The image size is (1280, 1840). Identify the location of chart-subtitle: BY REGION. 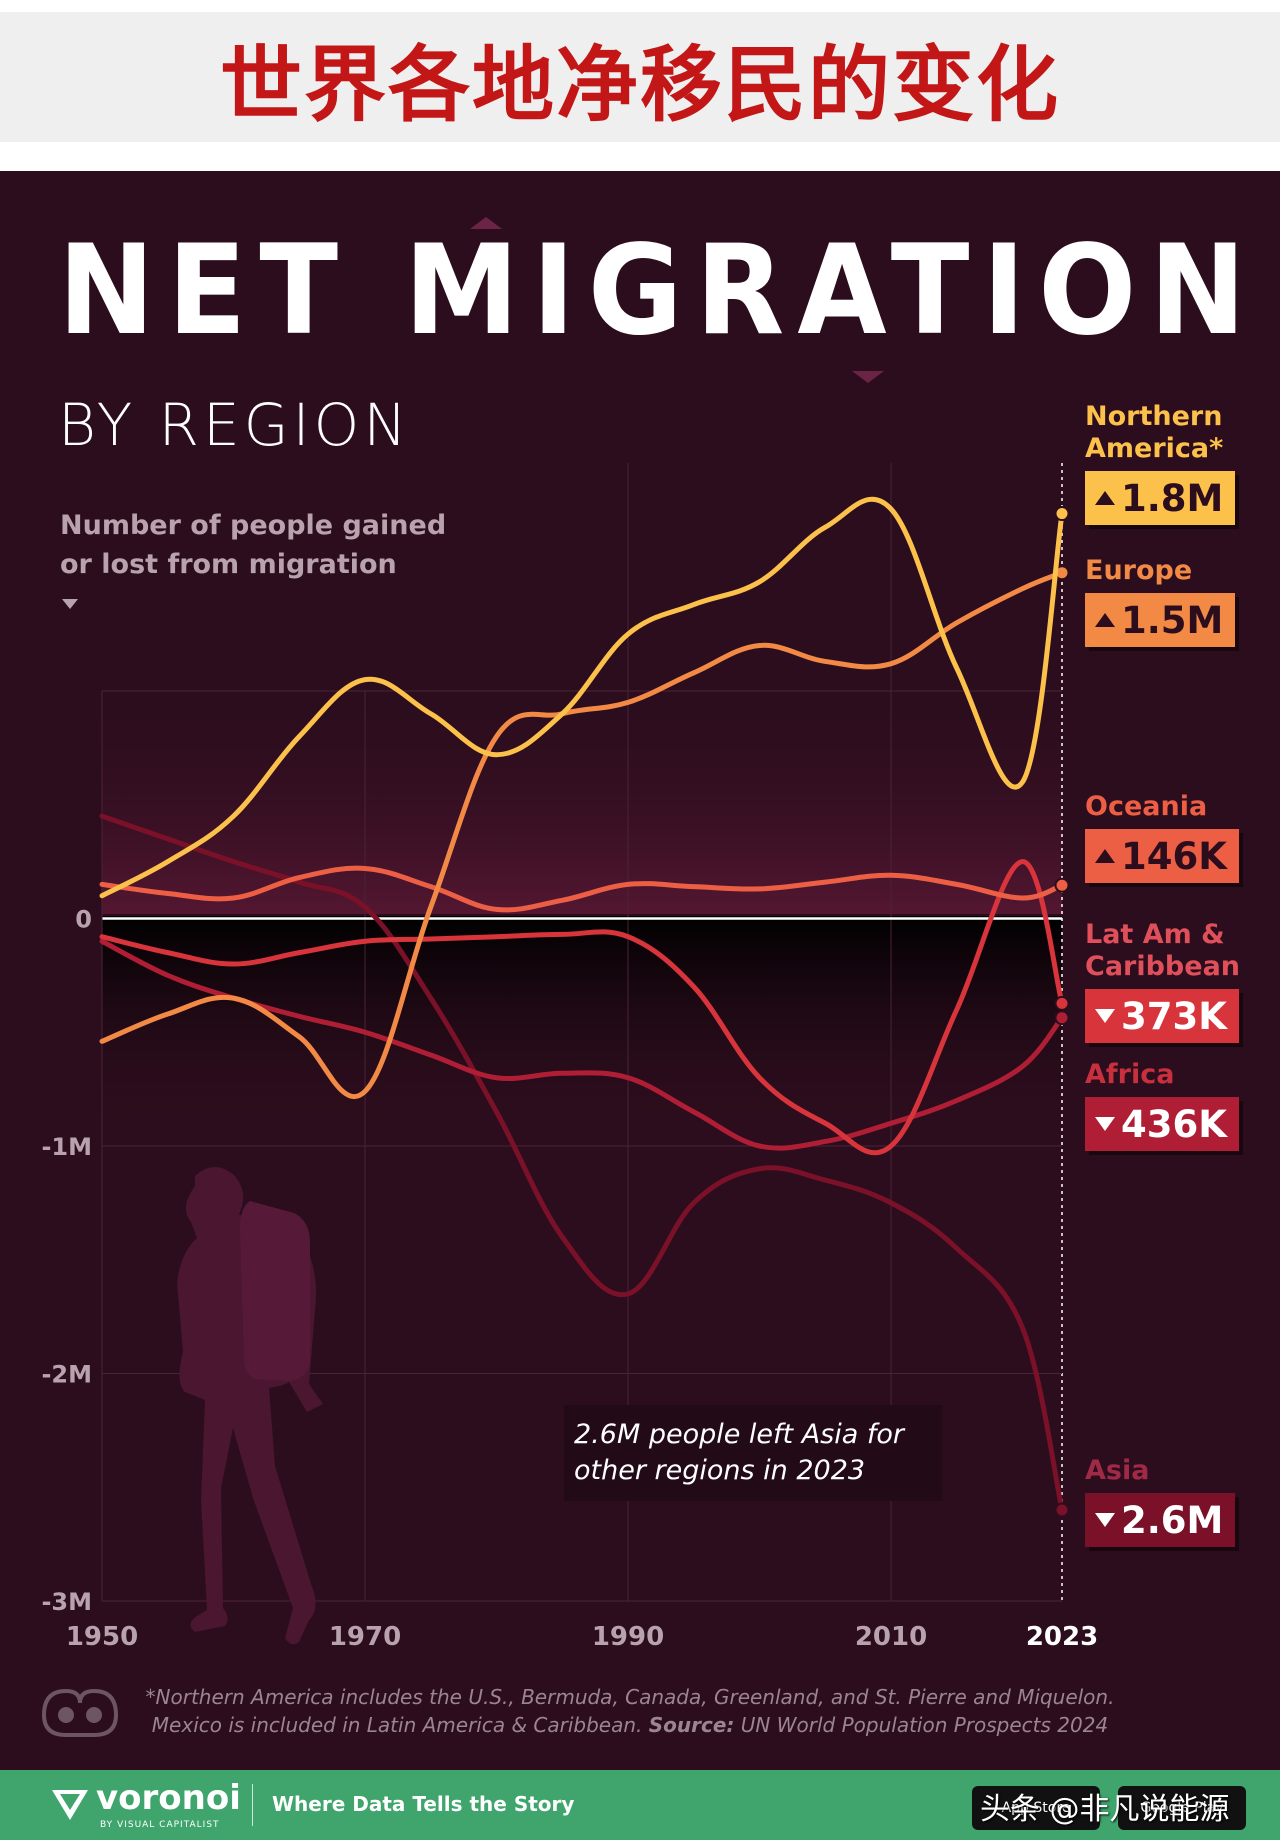
(234, 425).